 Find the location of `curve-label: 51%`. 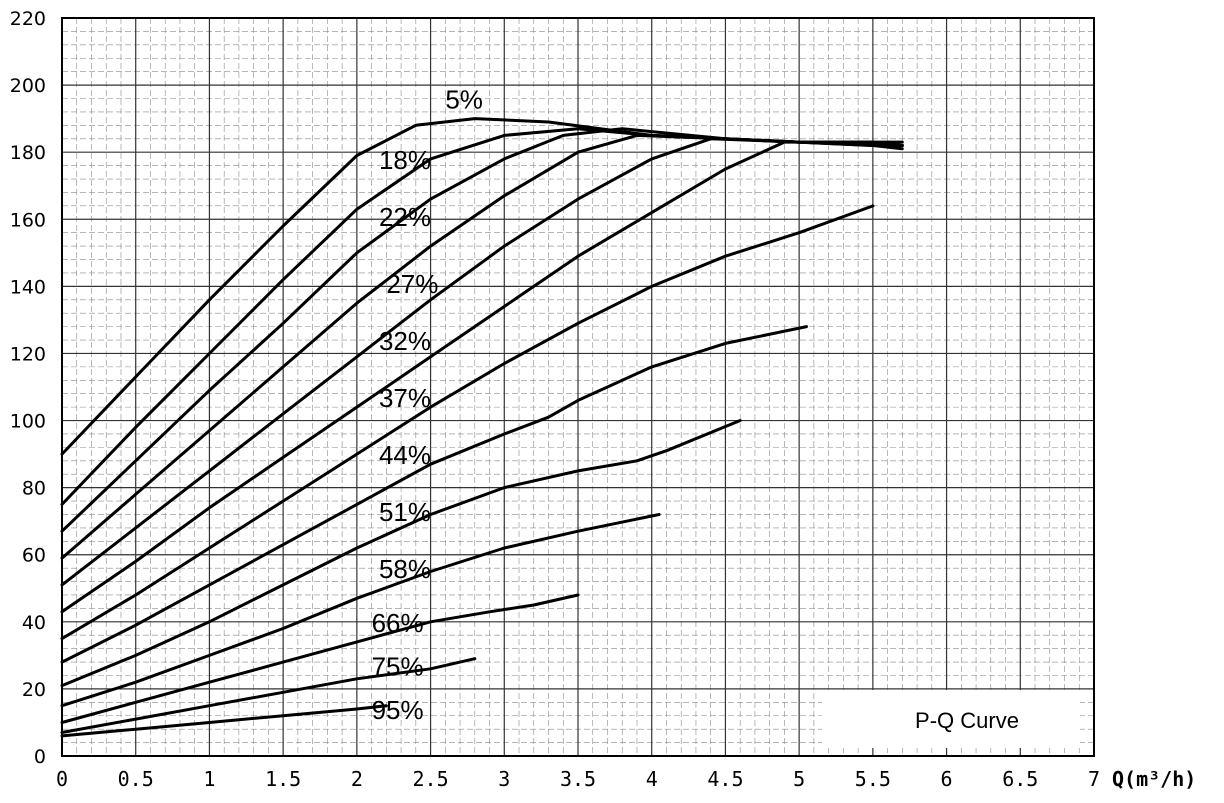

curve-label: 51% is located at coordinates (405, 512).